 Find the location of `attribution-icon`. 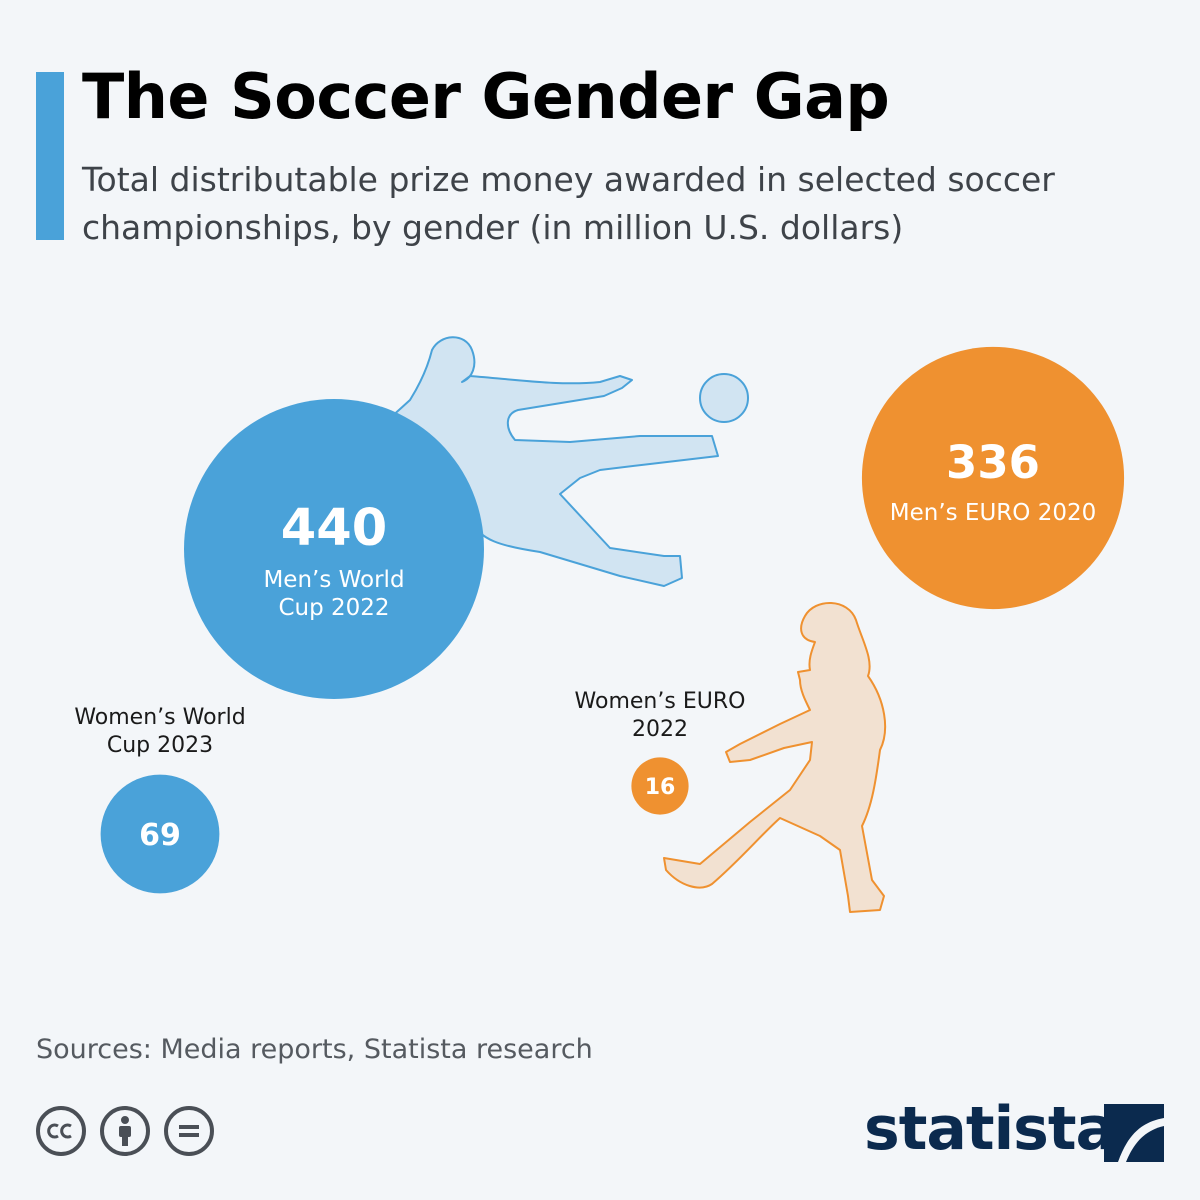

attribution-icon is located at coordinates (125, 1131).